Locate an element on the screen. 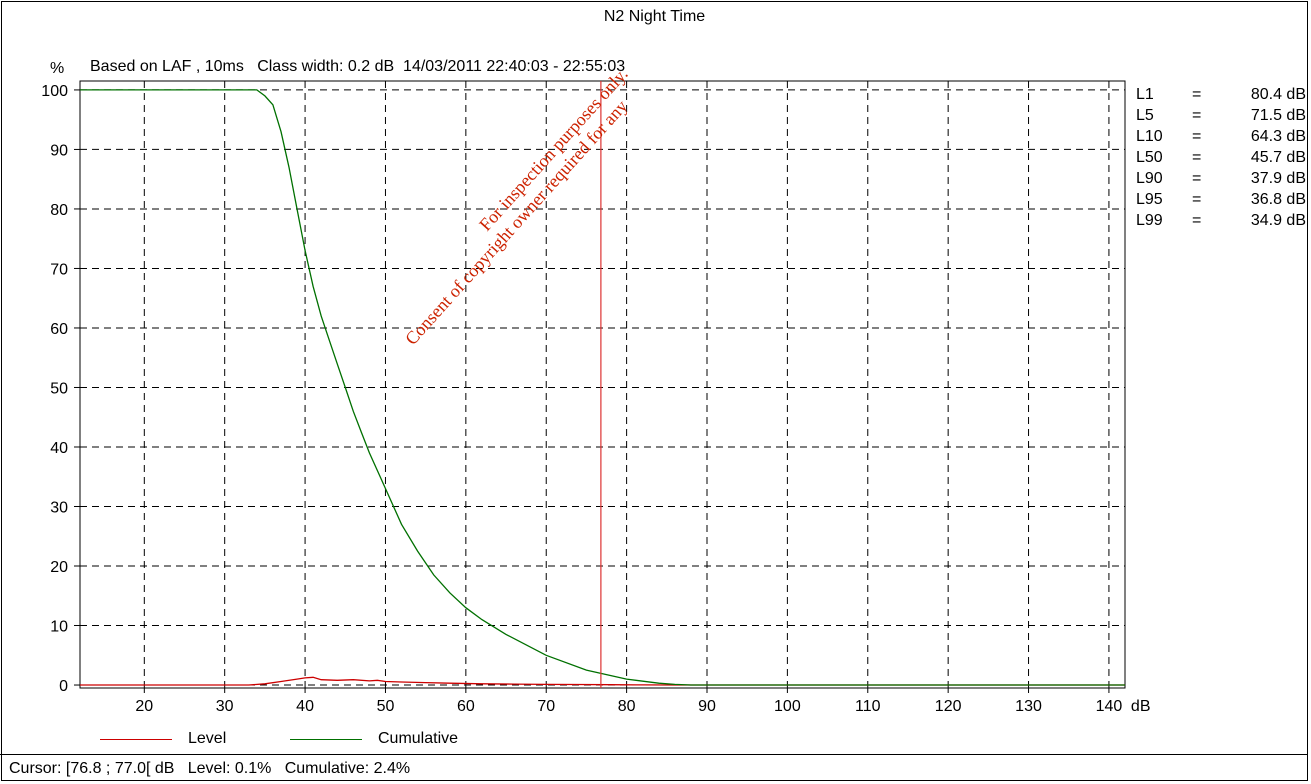 The width and height of the screenshot is (1311, 784). chart-title: N2 Night Time is located at coordinates (654, 16).